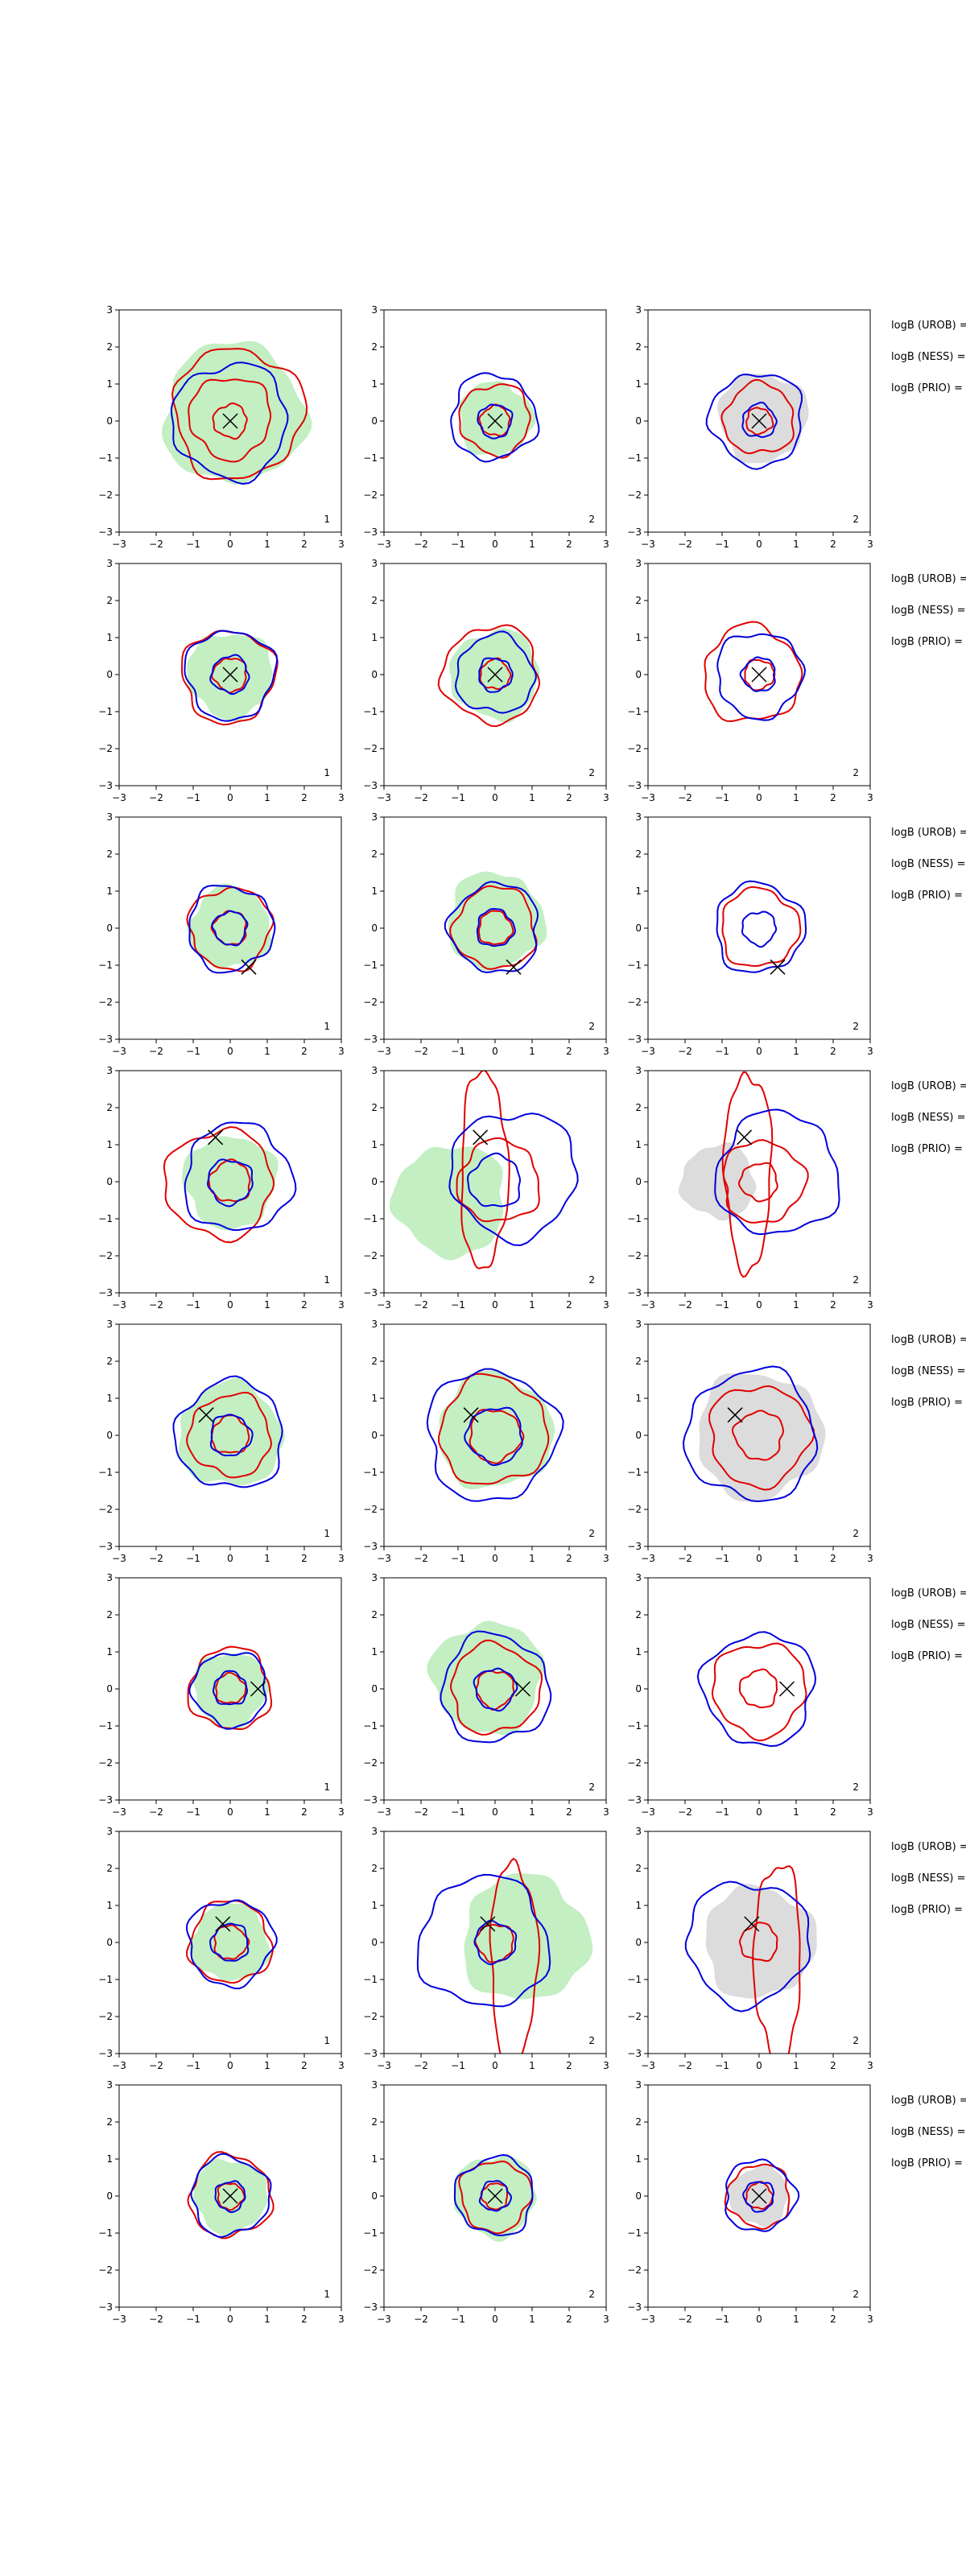 Image resolution: width=966 pixels, height=2576 pixels. What do you see at coordinates (486, 1695) in the screenshot?
I see `panel-r6-c2: −3 −2 −1 0 1 2 3 −3 −2 −1 0 1 2 3 2` at bounding box center [486, 1695].